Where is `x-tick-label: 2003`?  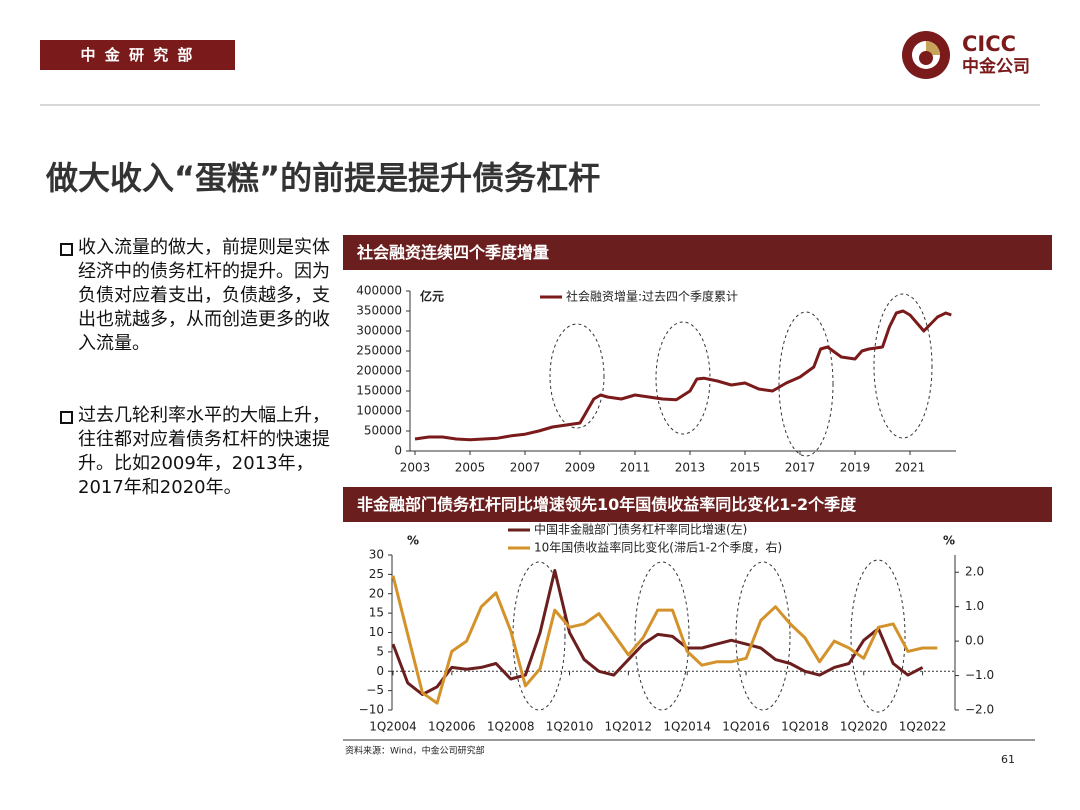 x-tick-label: 2003 is located at coordinates (415, 468).